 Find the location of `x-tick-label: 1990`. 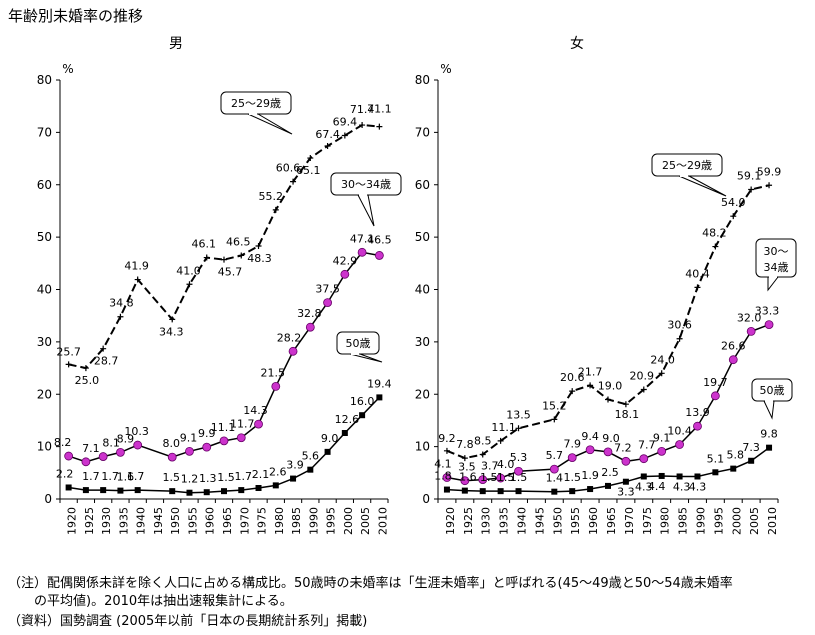

x-tick-label: 1990 is located at coordinates (700, 521).